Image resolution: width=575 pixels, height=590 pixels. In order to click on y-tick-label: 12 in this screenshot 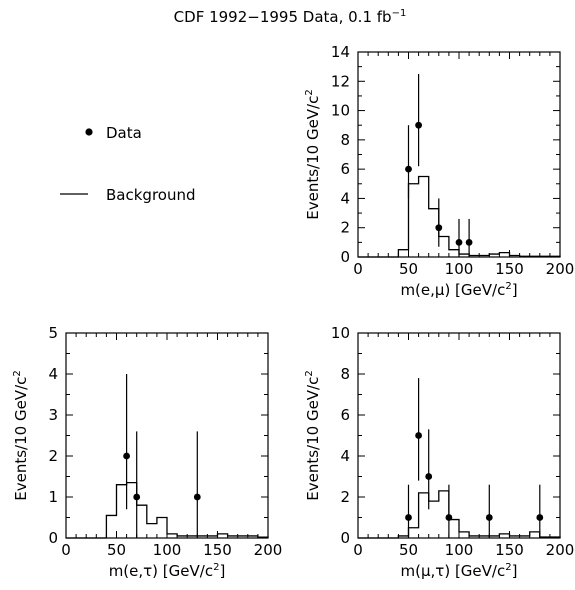, I will do `click(340, 81)`.